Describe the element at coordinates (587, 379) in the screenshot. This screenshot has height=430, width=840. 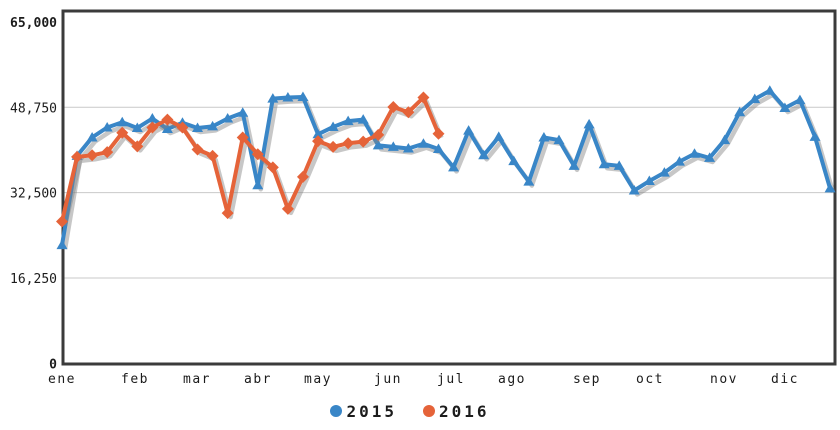
I see `svg-text: sep` at that location.